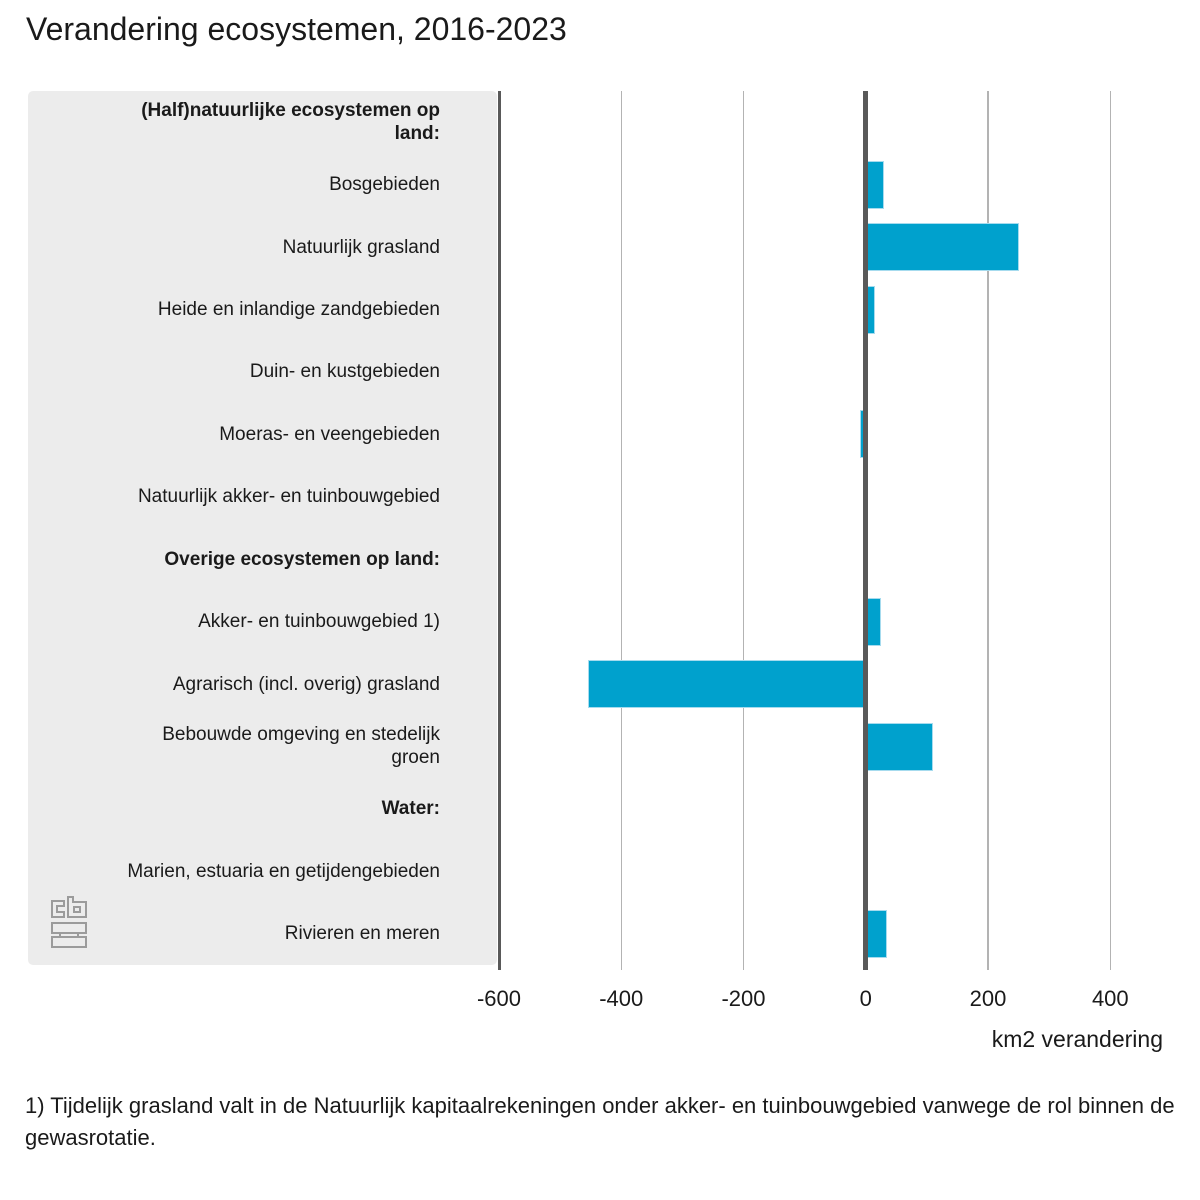 This screenshot has width=1200, height=1200. I want to click on group-header-label: Water:, so click(410, 809).